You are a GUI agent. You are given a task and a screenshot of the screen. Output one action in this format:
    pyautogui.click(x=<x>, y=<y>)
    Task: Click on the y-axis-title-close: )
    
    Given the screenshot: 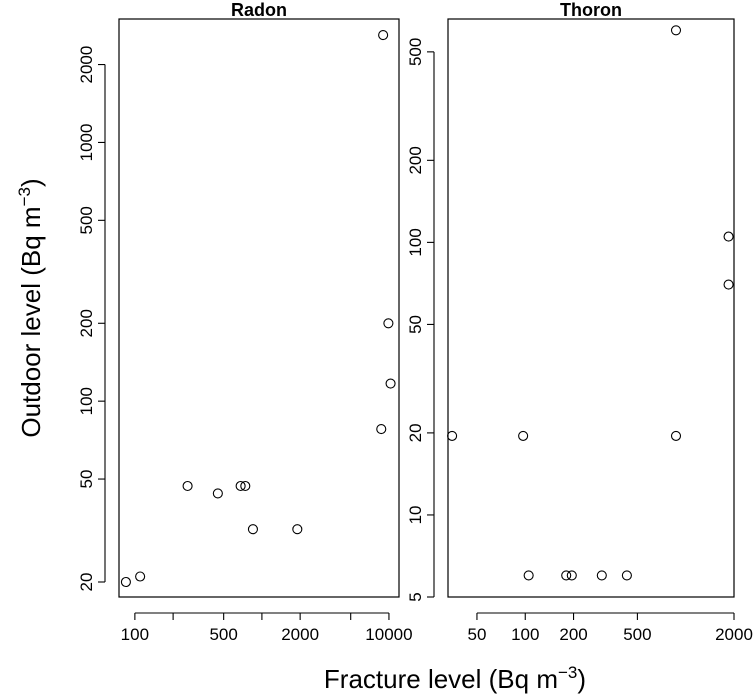 What is the action you would take?
    pyautogui.click(x=31, y=182)
    